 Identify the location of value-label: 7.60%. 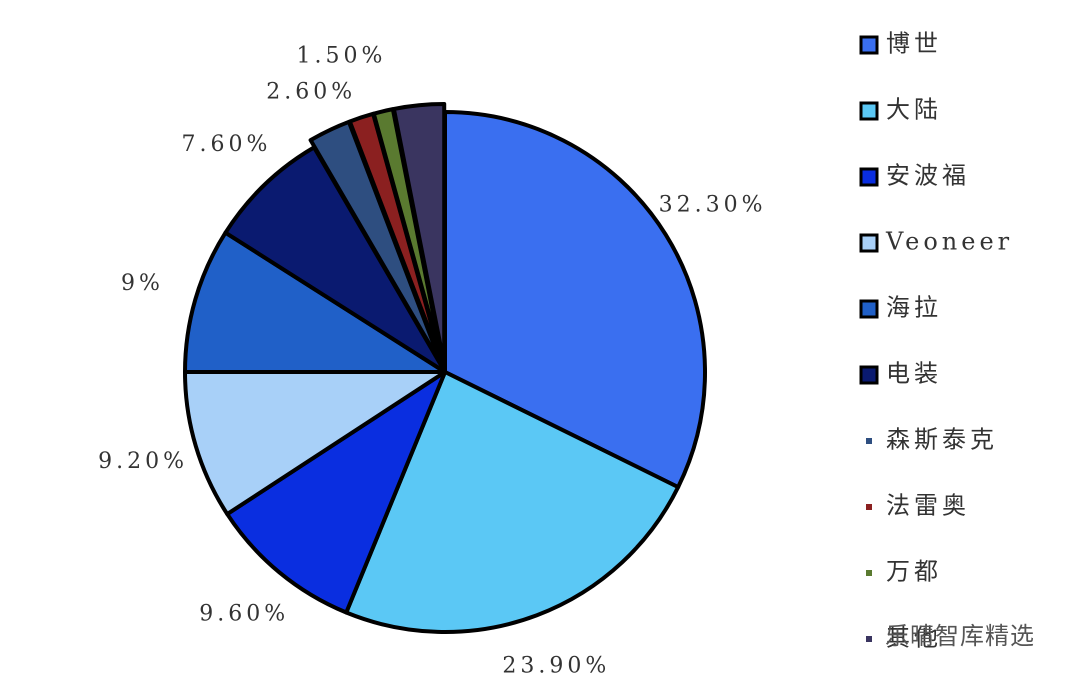
(227, 144).